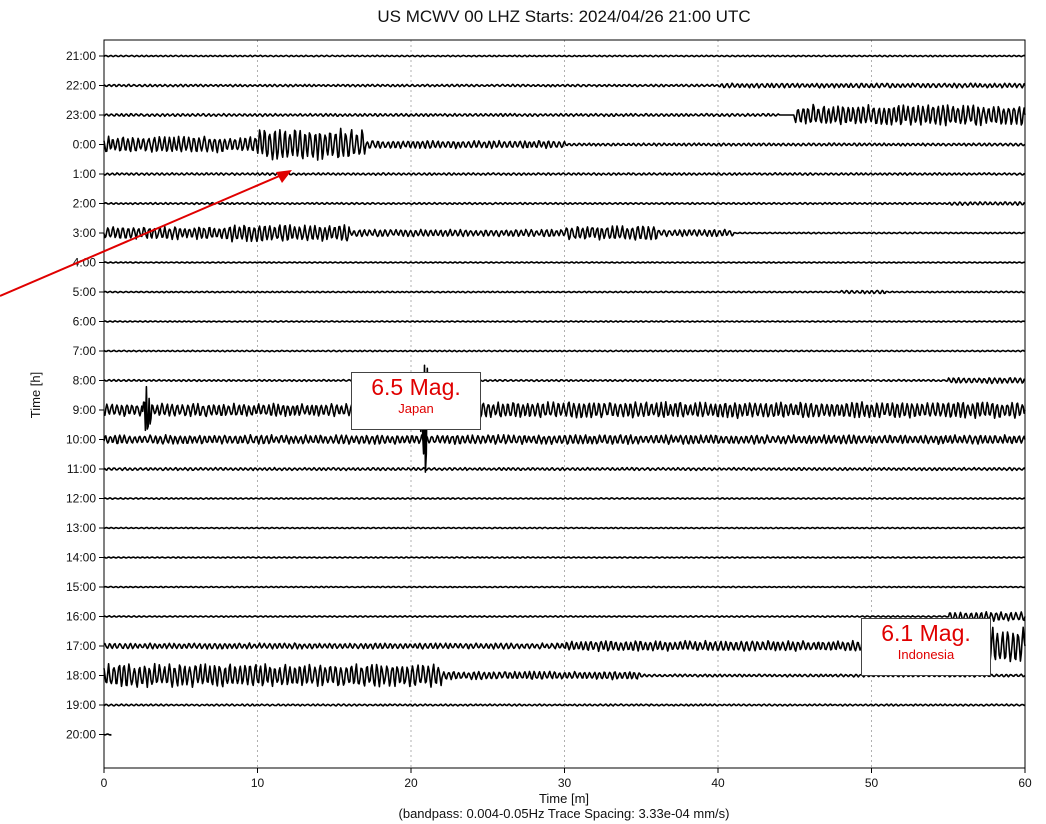 The height and width of the screenshot is (824, 1046). I want to click on x-tick-label: 40, so click(718, 783).